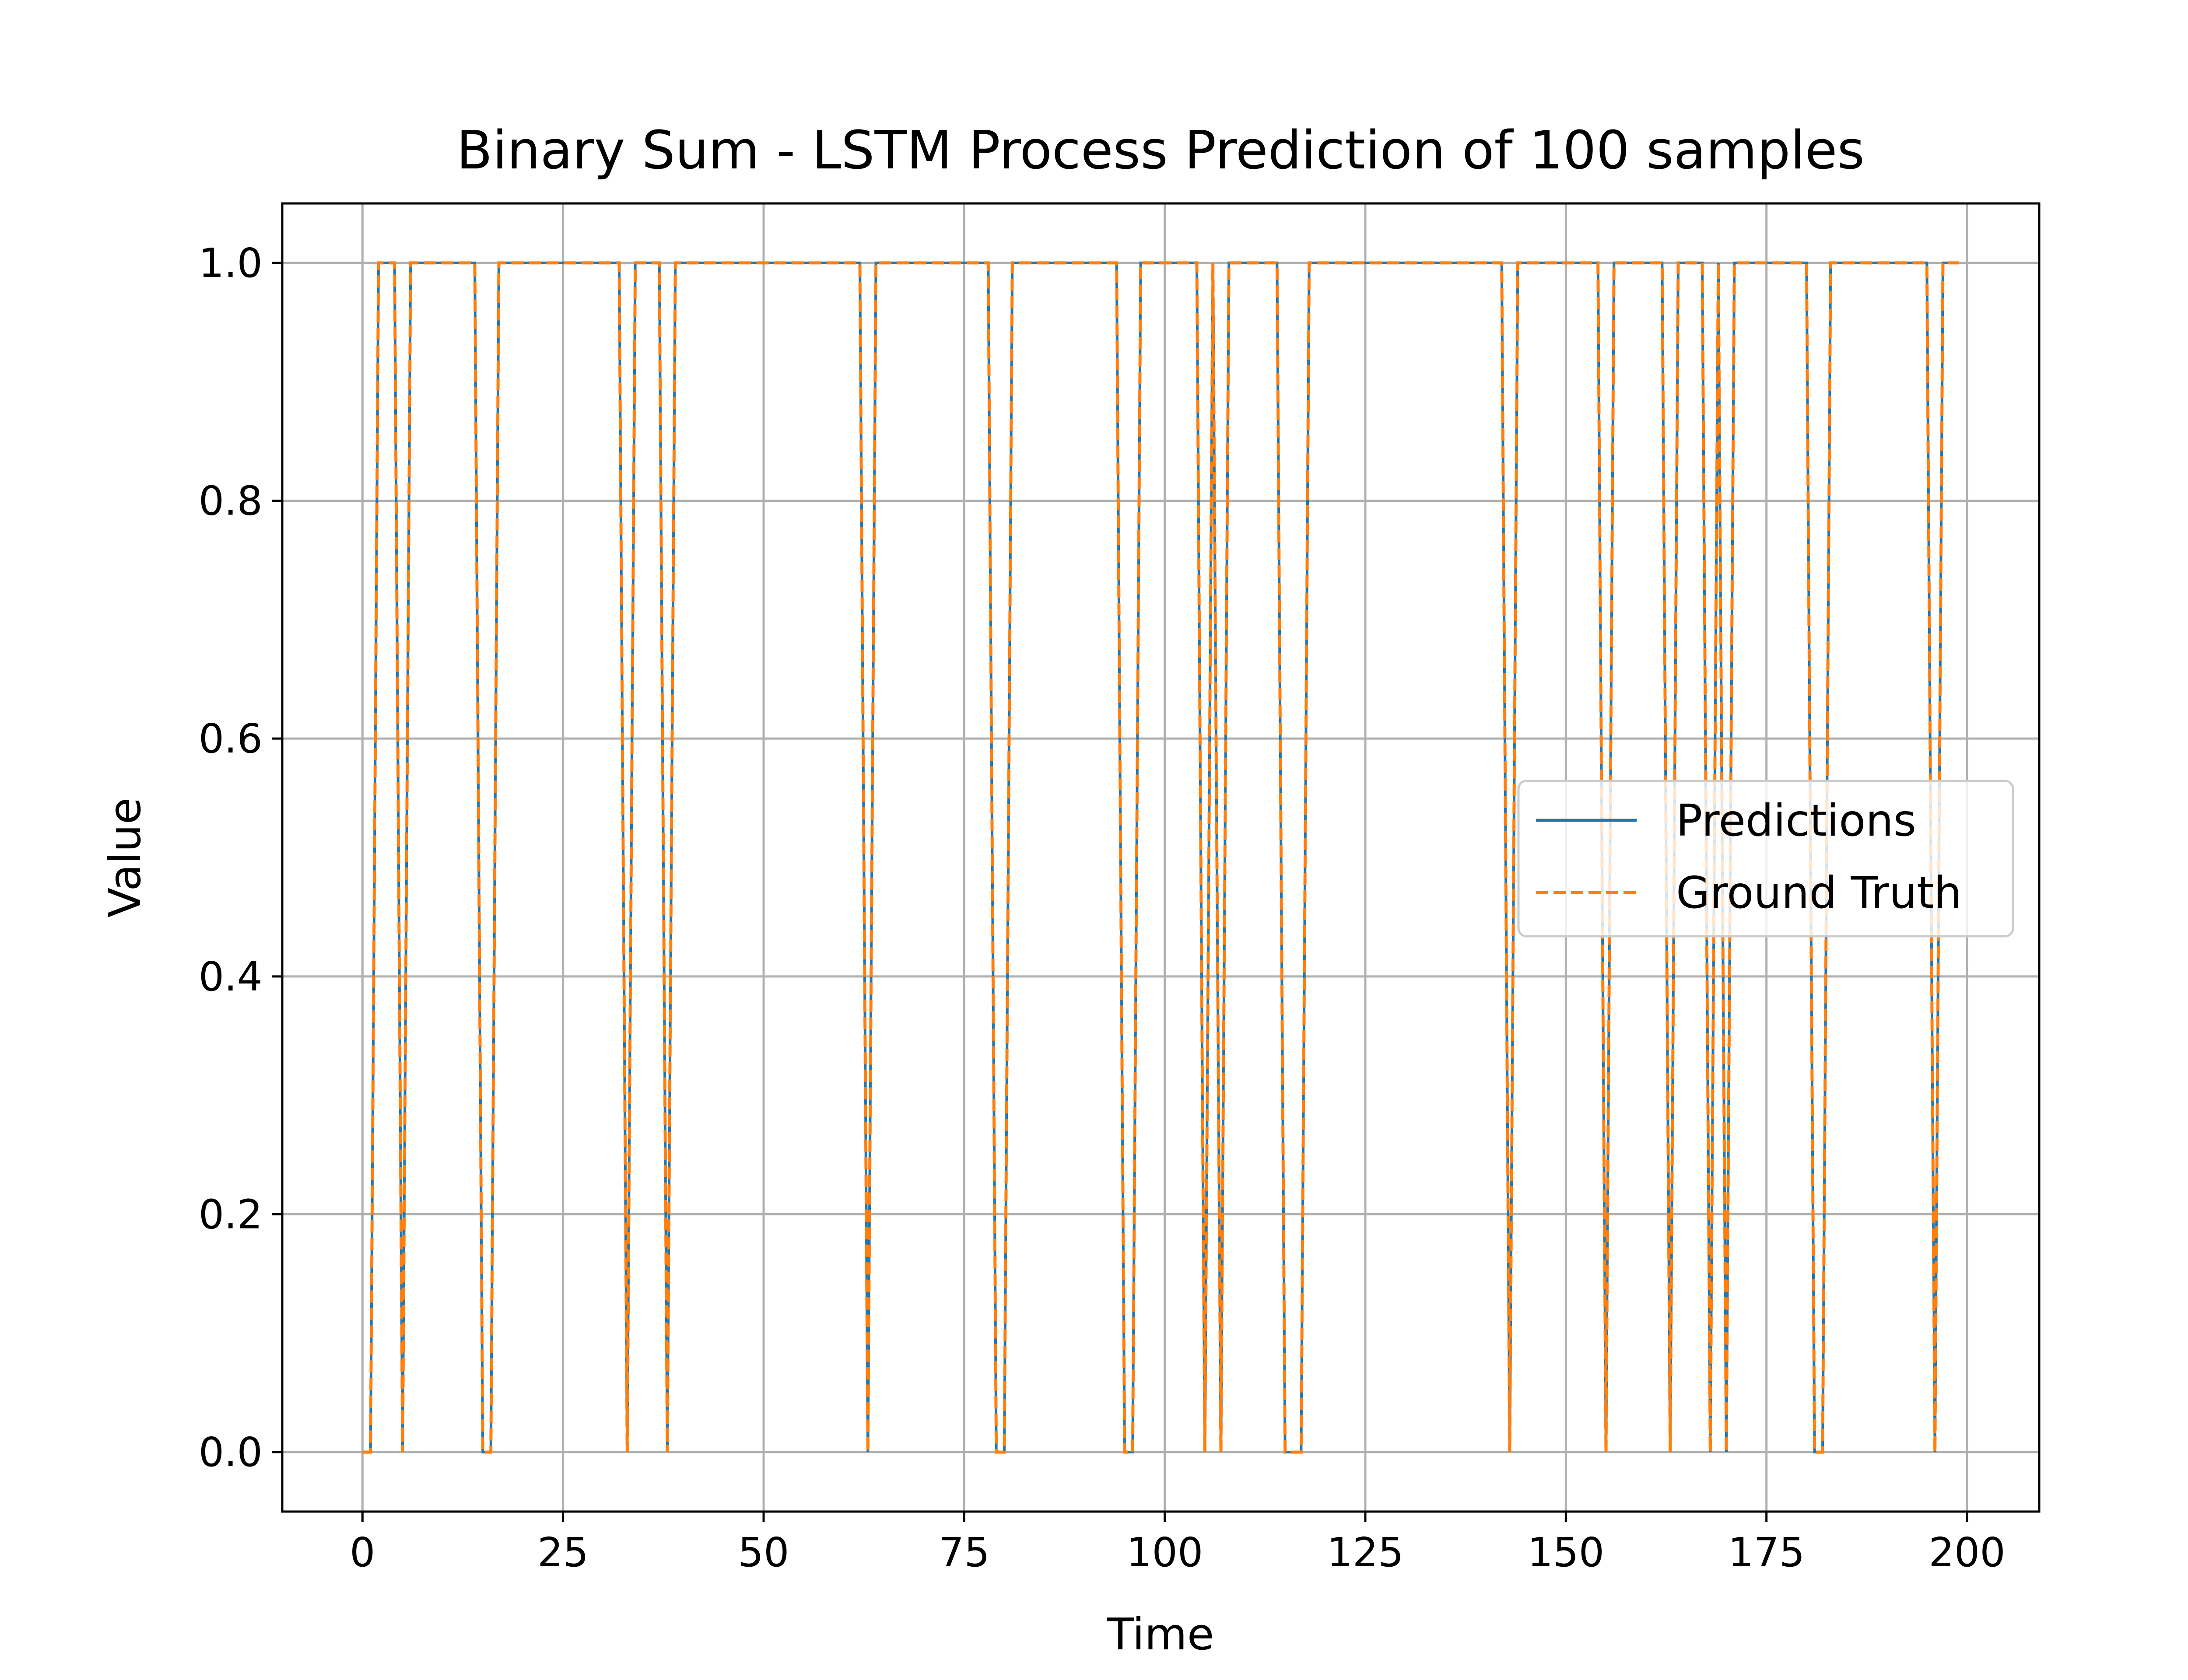 Image resolution: width=2188 pixels, height=1680 pixels. I want to click on y-tick-label: 0.8, so click(231, 501).